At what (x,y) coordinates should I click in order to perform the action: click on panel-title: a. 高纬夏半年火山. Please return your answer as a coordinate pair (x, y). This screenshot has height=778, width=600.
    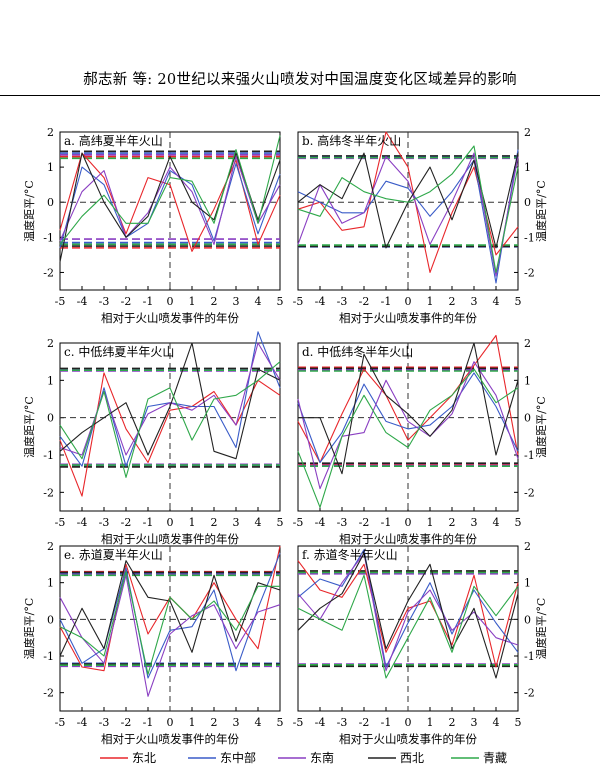
    Looking at the image, I should click on (113, 140).